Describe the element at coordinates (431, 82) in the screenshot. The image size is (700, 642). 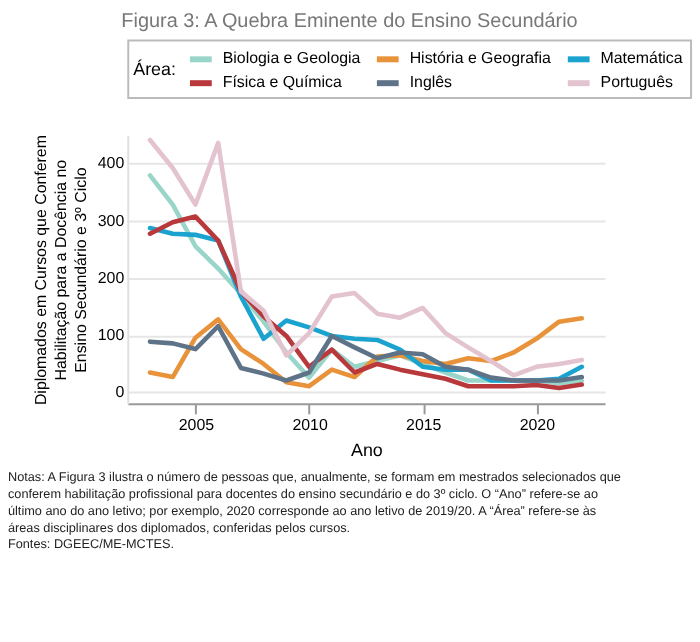
I see `legend-label: Inglês` at that location.